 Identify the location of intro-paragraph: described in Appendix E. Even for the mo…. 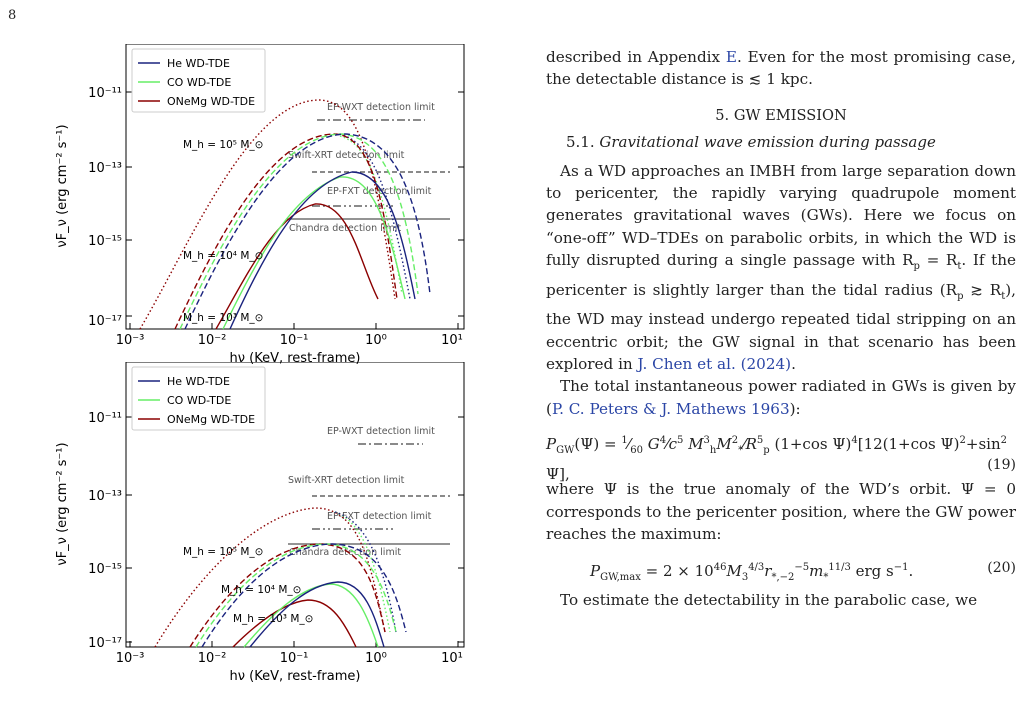
(781, 68).